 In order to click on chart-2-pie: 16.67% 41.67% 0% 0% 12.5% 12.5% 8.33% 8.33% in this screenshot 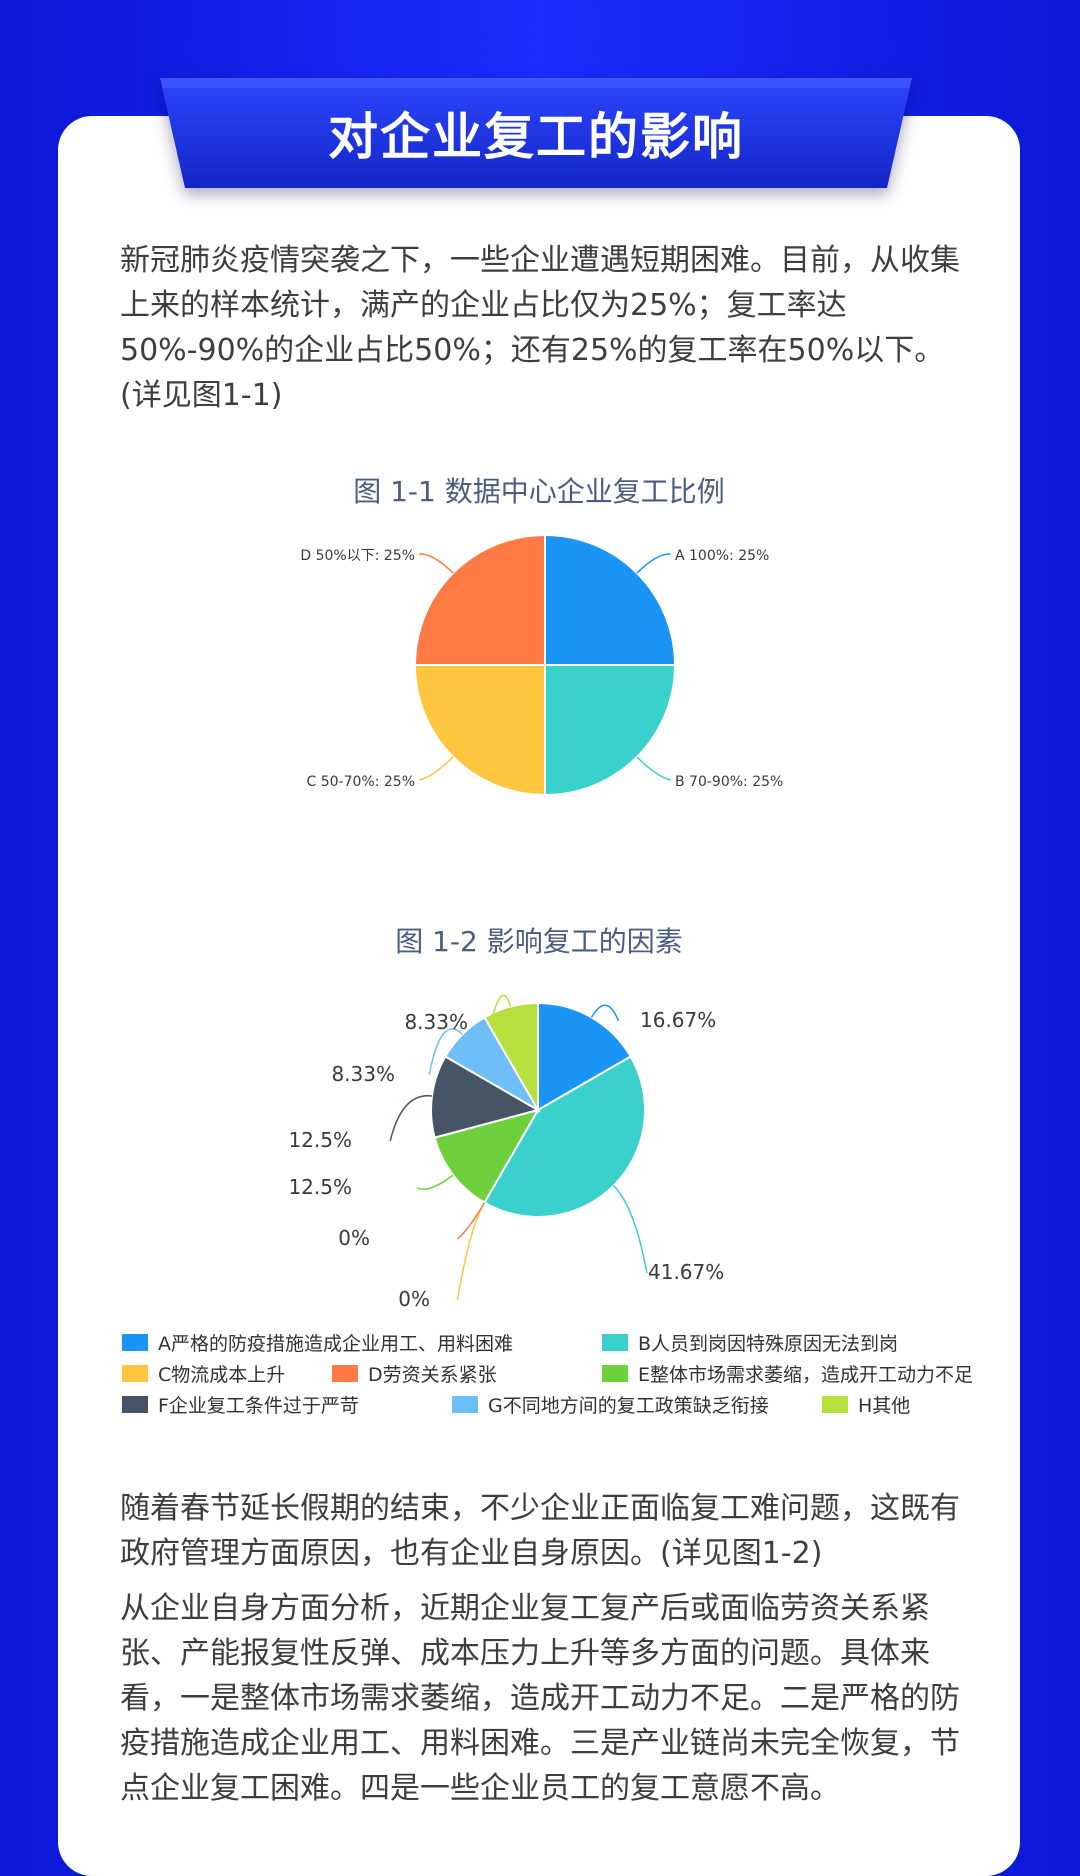, I will do `click(506, 1152)`.